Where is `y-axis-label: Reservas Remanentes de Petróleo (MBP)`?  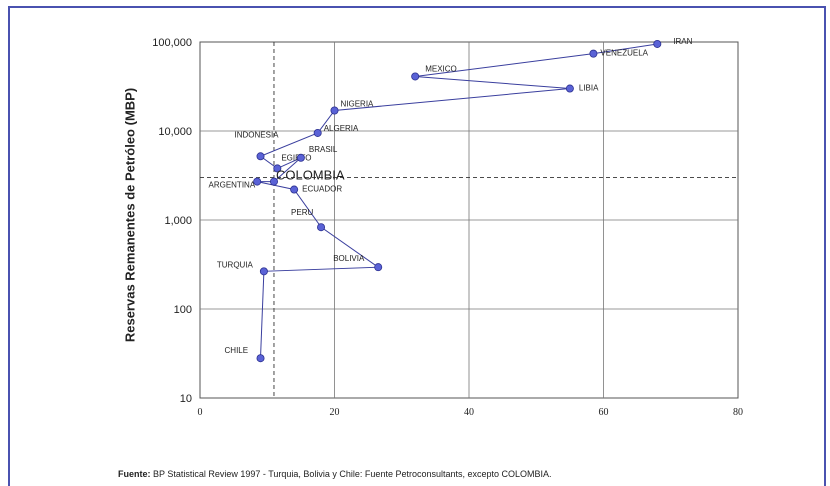
y-axis-label: Reservas Remanentes de Petróleo (MBP) is located at coordinates (130, 215).